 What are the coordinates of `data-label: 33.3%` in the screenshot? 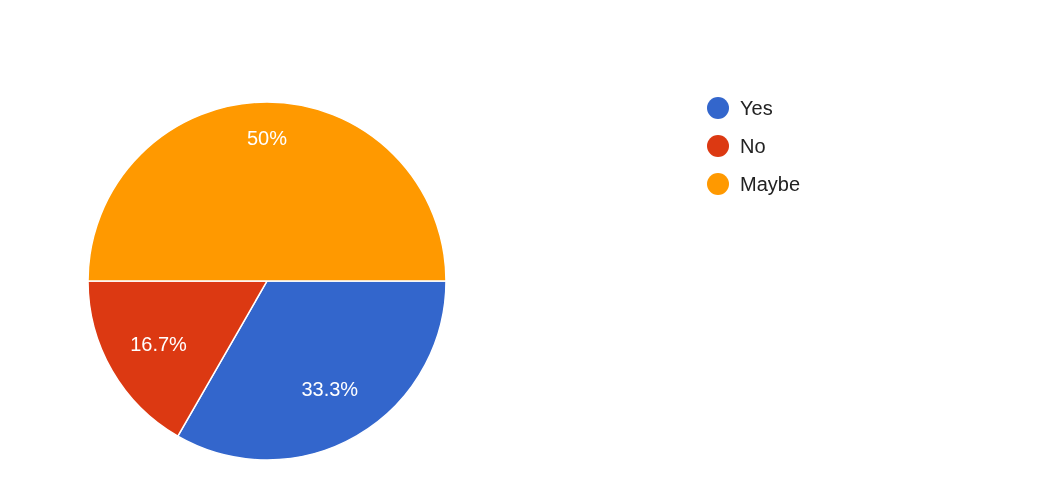 It's located at (330, 389).